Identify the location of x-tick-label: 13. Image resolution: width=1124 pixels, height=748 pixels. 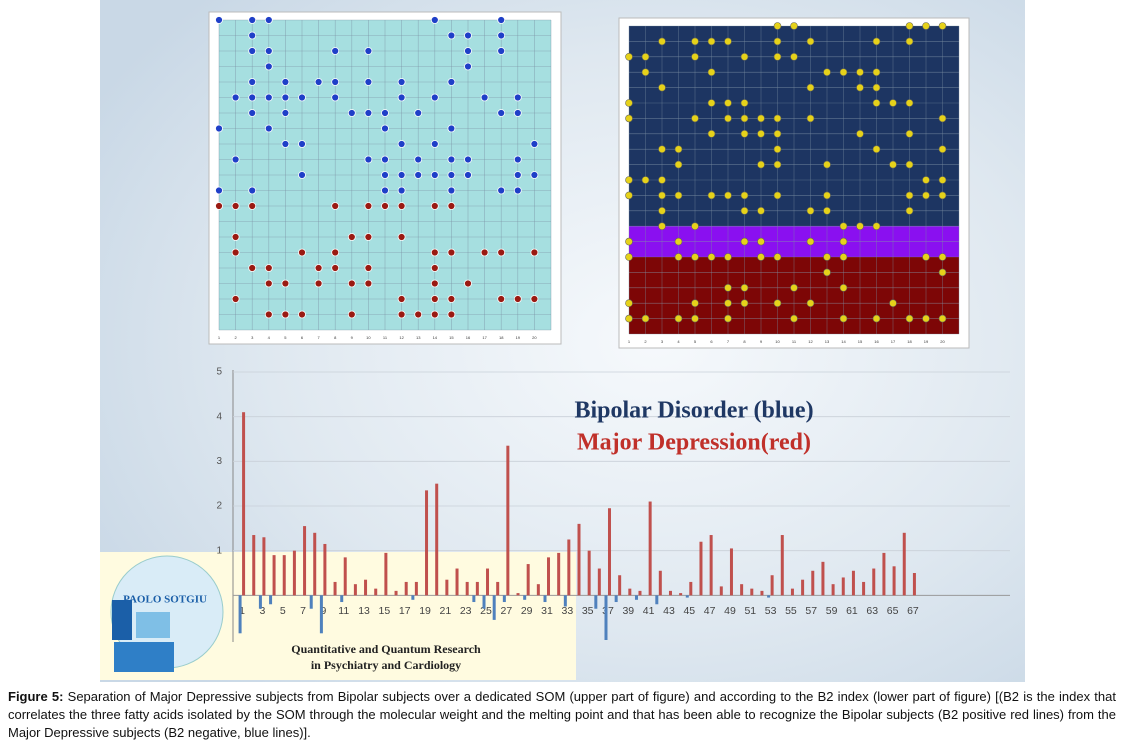
(364, 611).